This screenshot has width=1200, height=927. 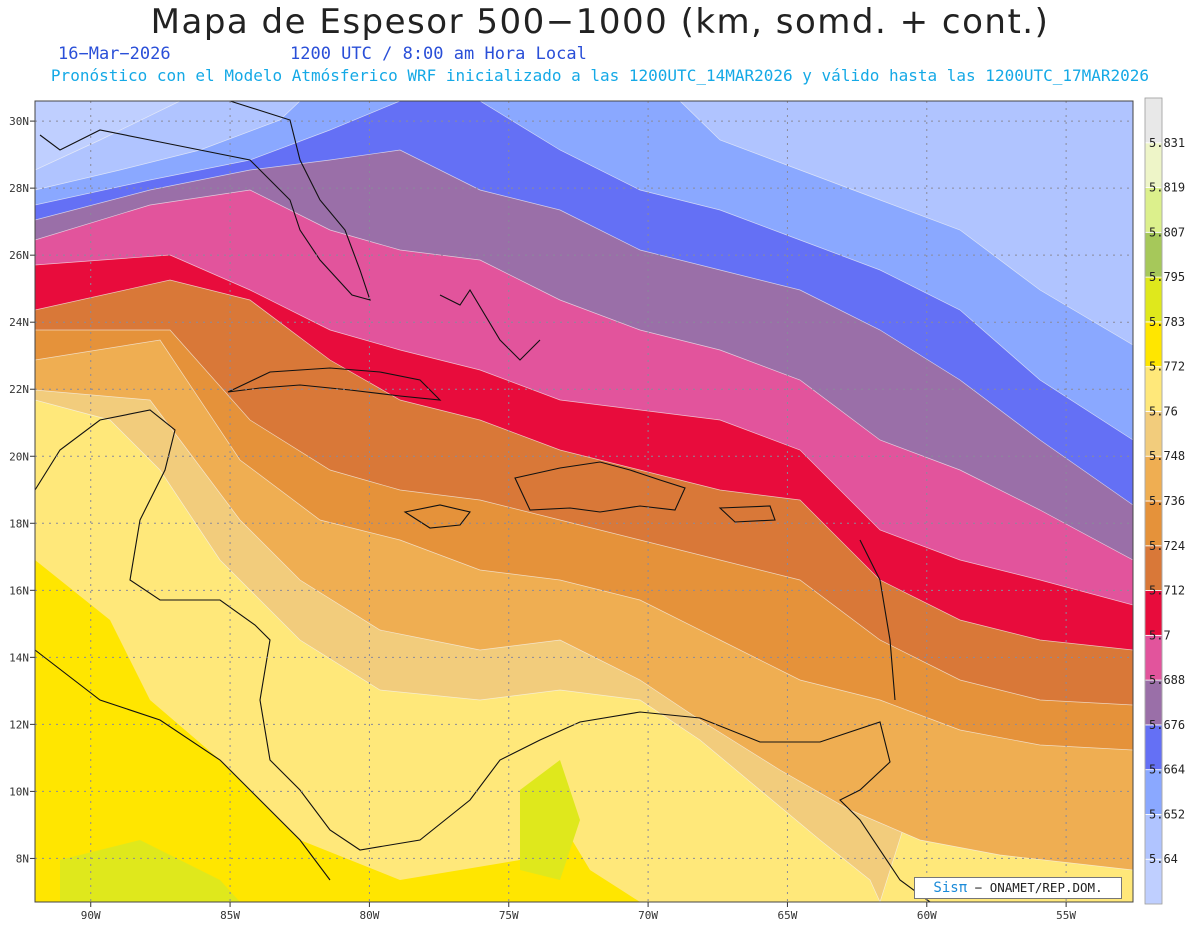 What do you see at coordinates (1167, 501) in the screenshot?
I see `colorbar-label: 5.736` at bounding box center [1167, 501].